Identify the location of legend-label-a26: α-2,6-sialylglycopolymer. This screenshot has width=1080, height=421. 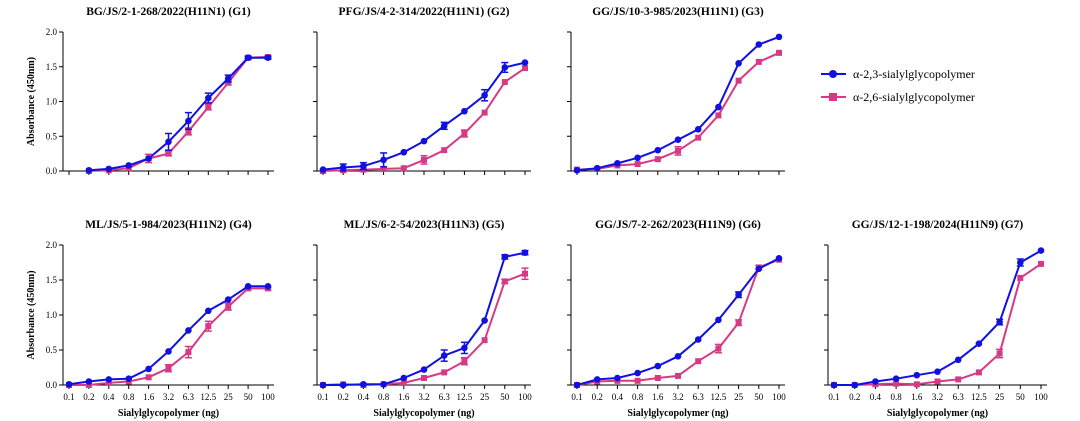
(914, 97).